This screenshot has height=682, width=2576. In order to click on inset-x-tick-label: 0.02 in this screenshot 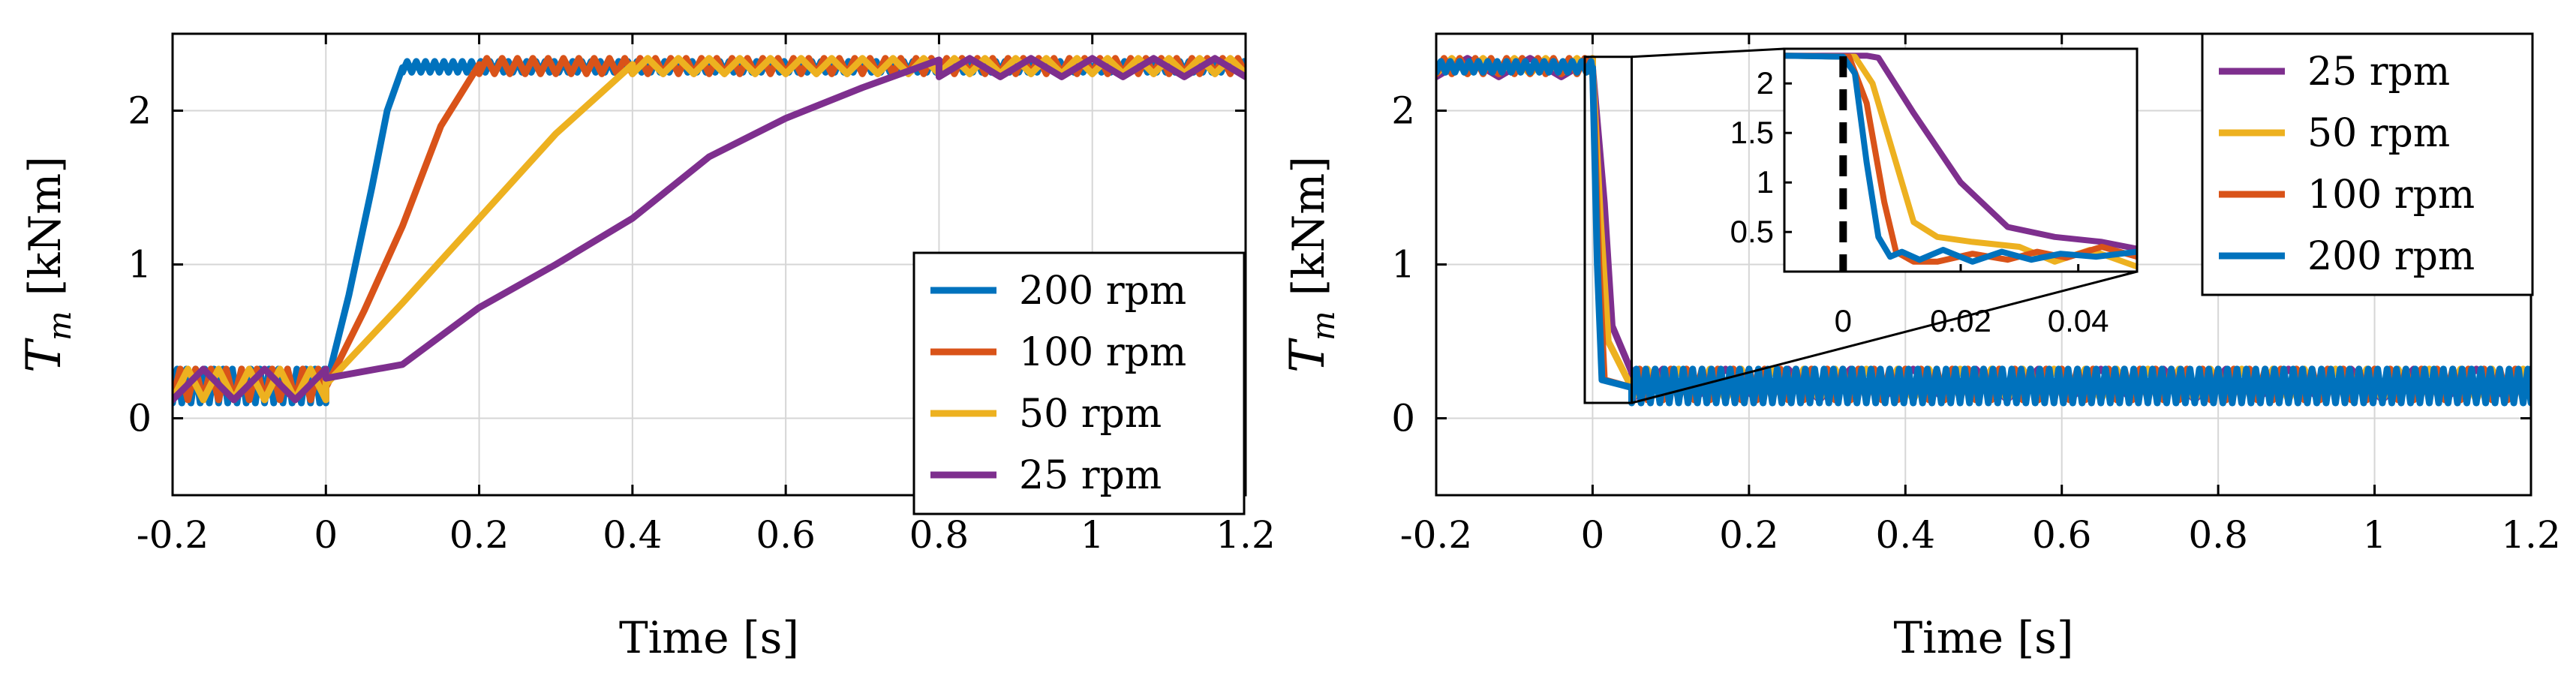, I will do `click(1960, 320)`.